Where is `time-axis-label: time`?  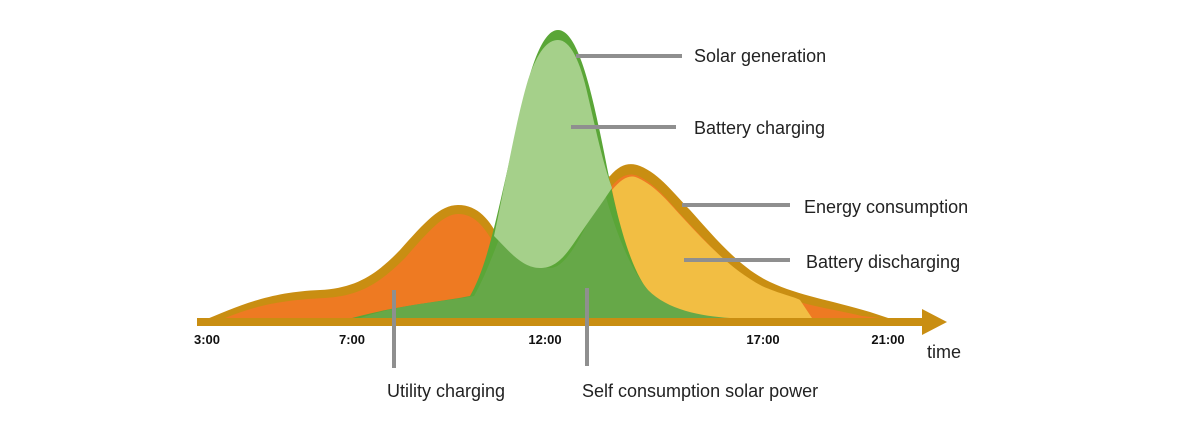
time-axis-label: time is located at coordinates (944, 352).